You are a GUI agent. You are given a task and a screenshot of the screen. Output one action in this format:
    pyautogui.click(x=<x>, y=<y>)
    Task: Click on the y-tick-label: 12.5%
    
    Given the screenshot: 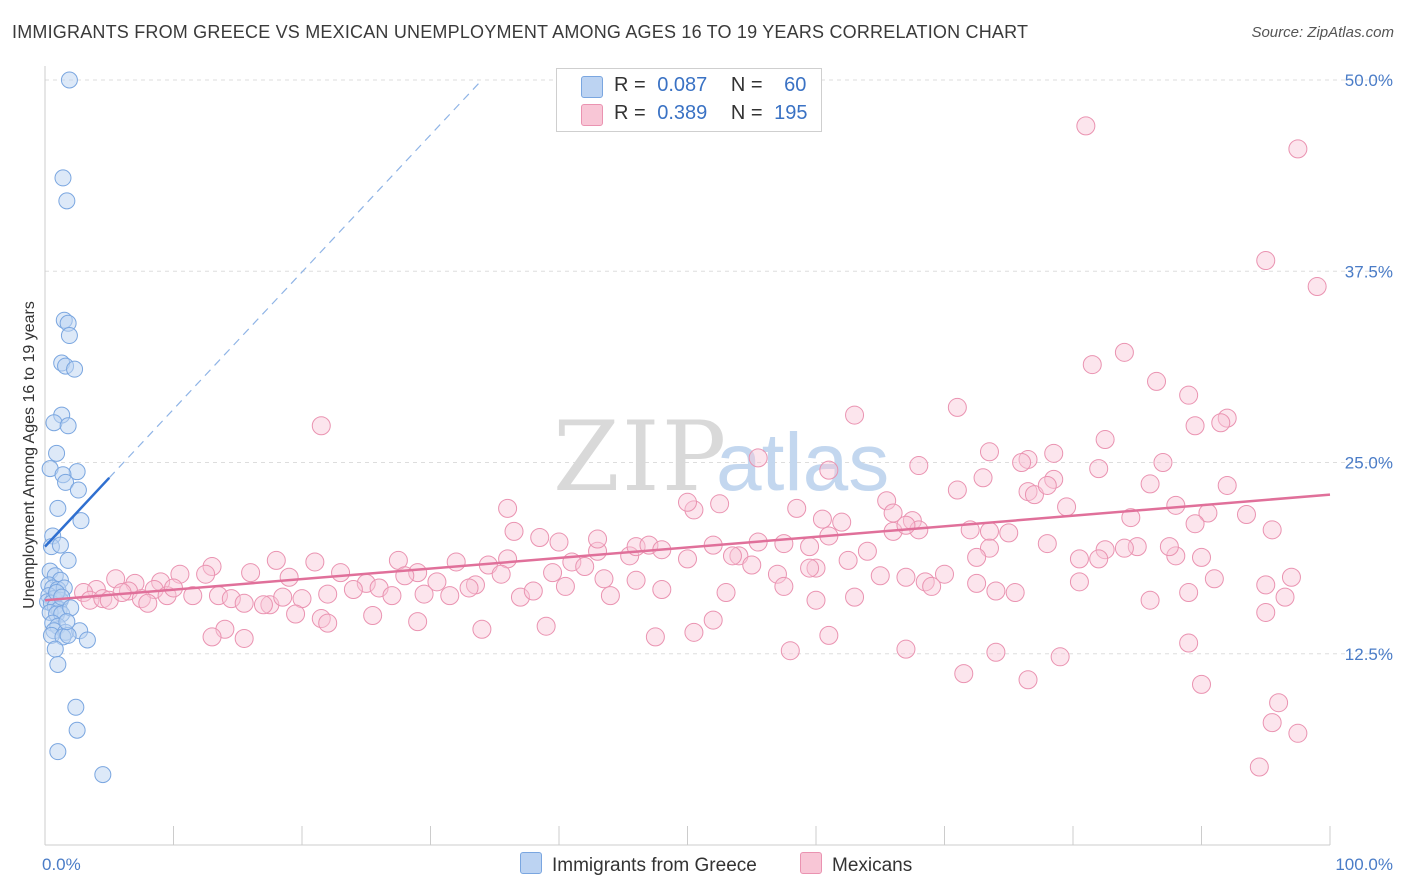 What is the action you would take?
    pyautogui.click(x=1369, y=654)
    